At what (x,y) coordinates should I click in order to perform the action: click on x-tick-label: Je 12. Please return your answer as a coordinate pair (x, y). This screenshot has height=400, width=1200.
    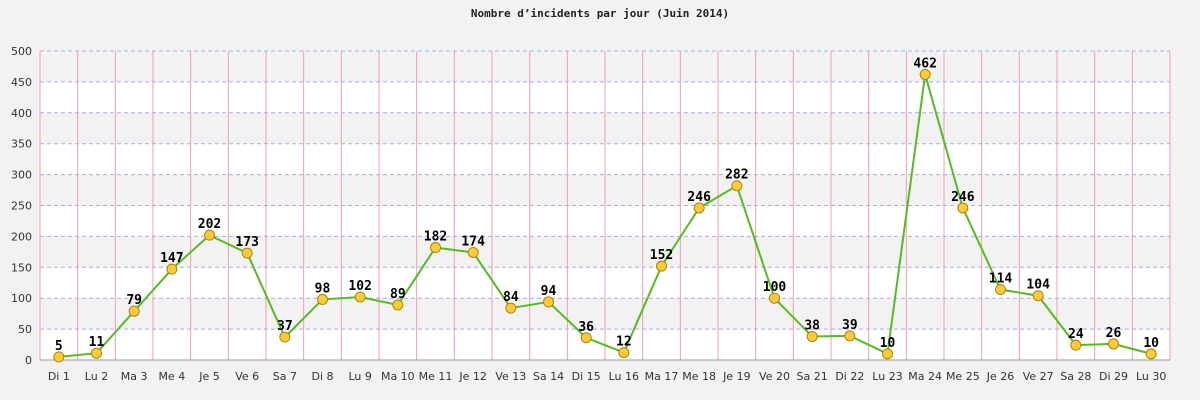
    Looking at the image, I should click on (472, 376).